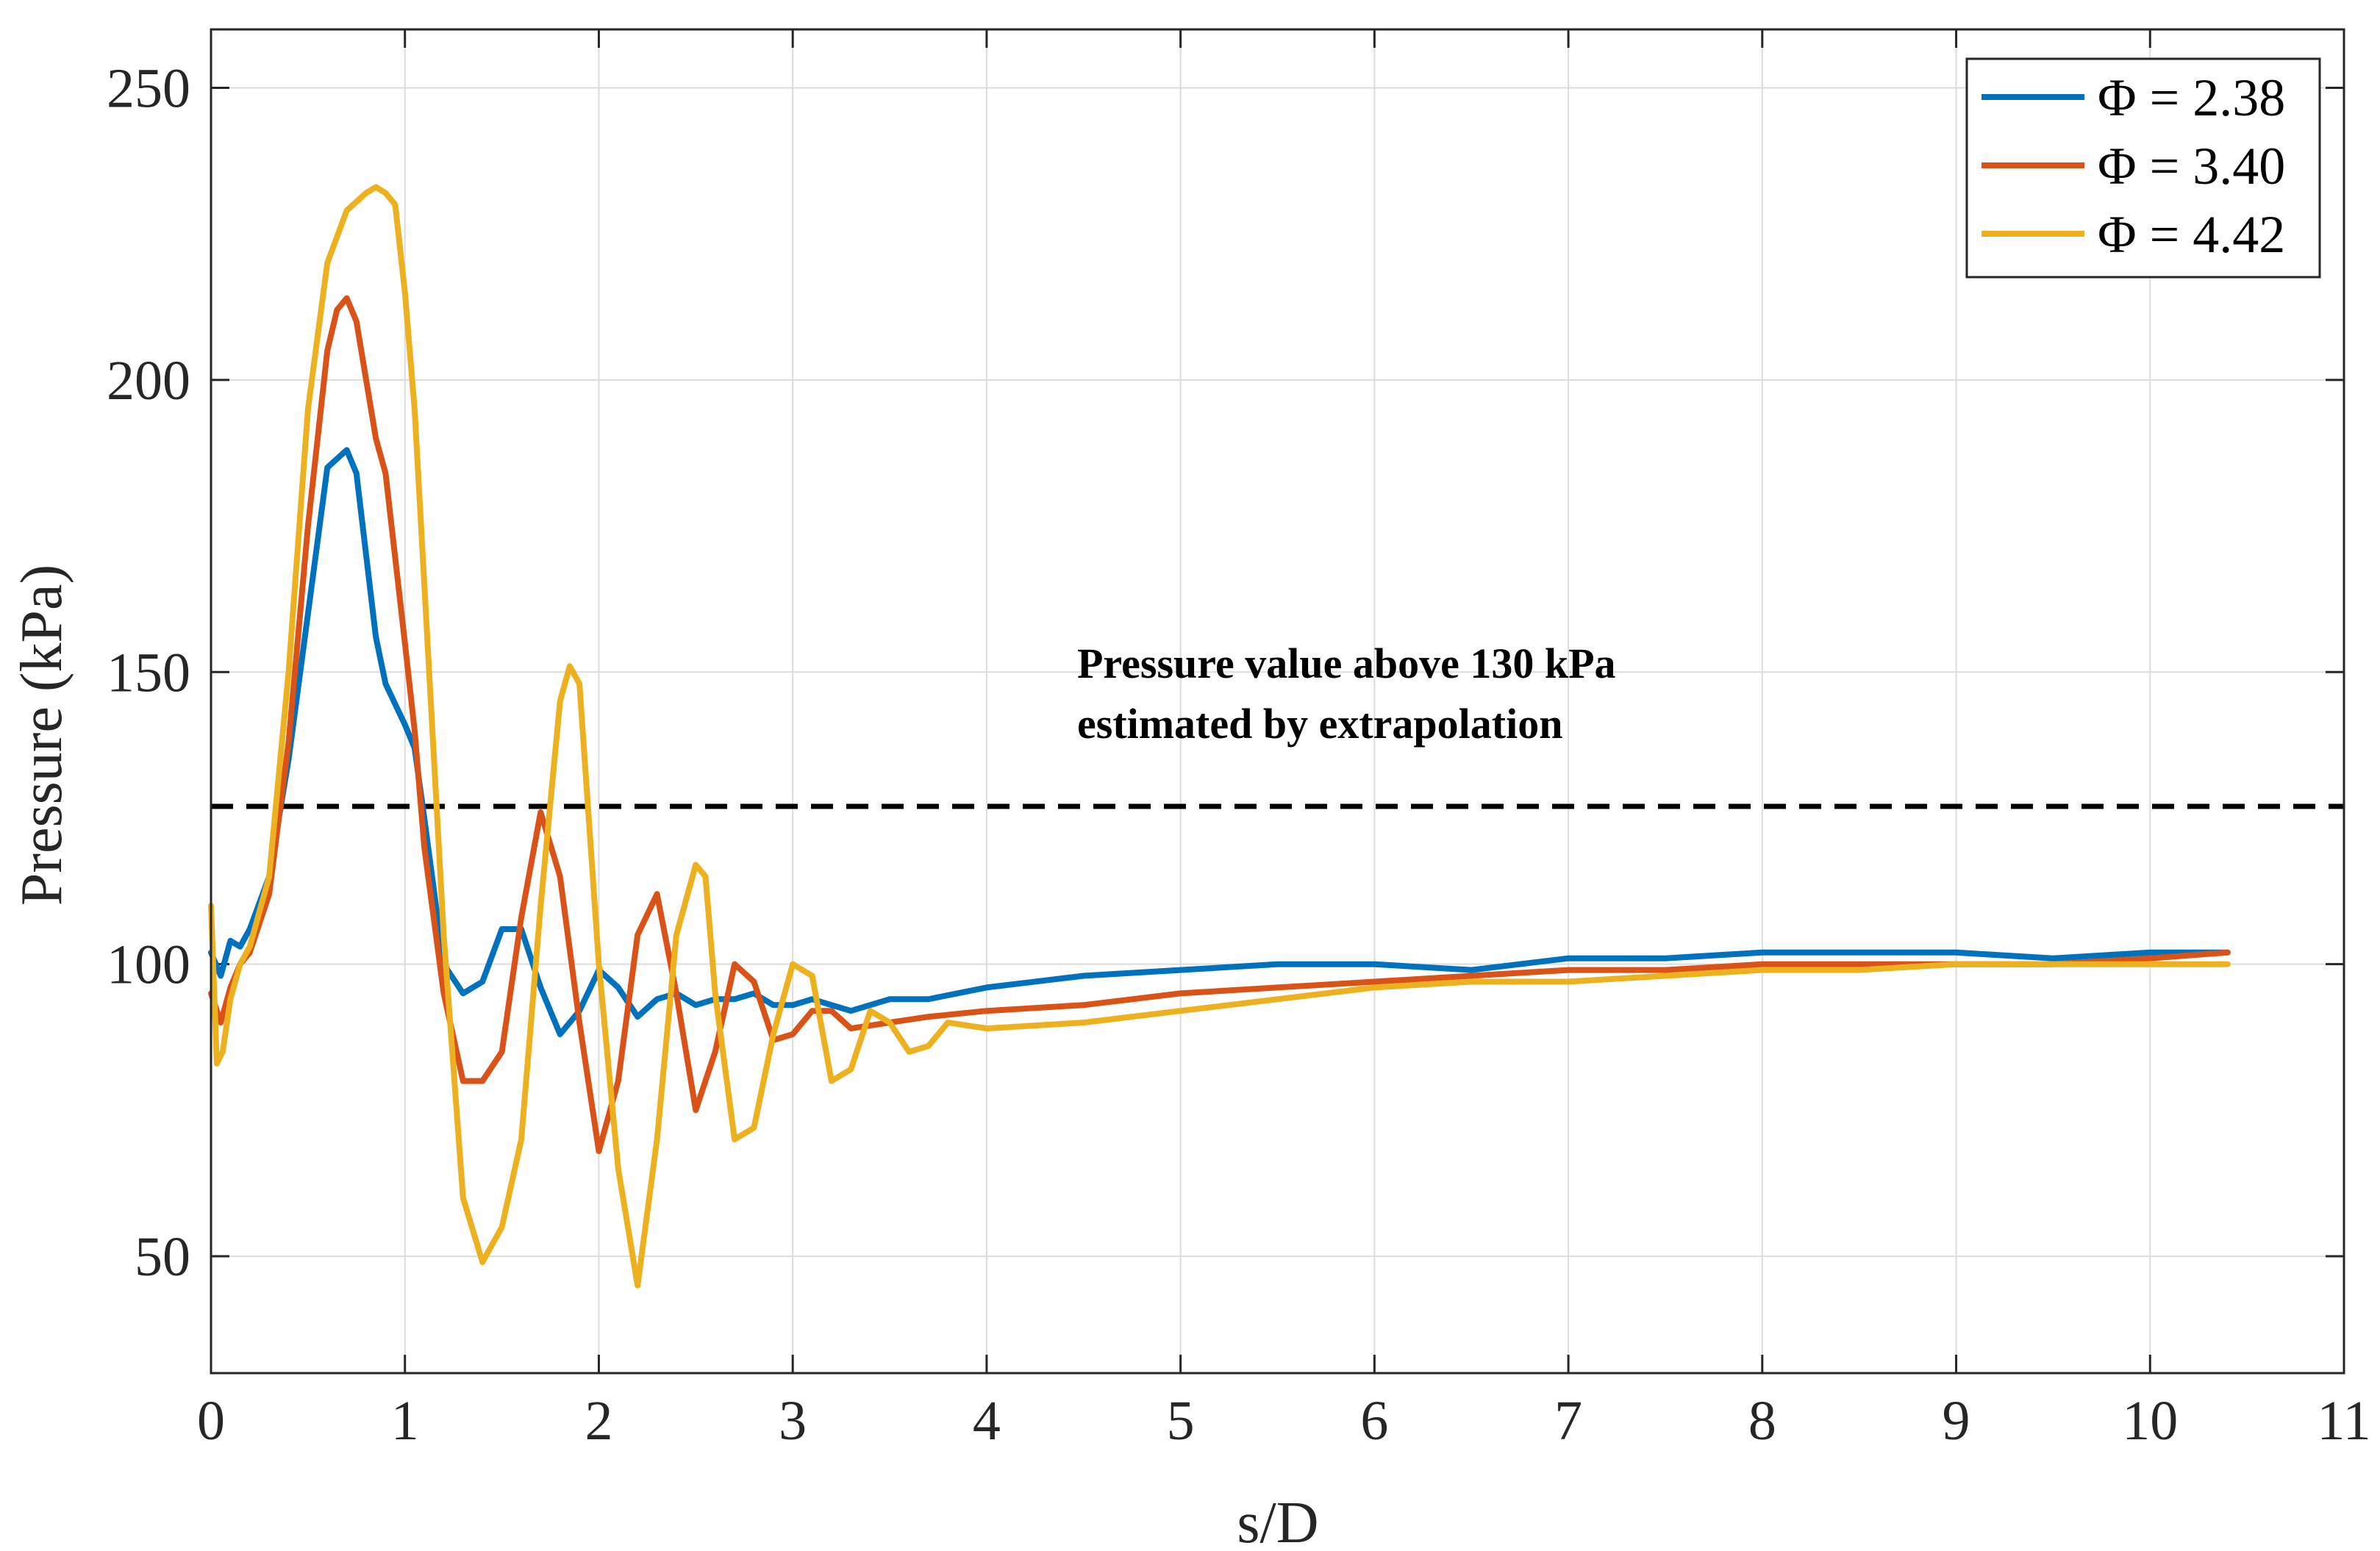  I want to click on x-tick-label: 2, so click(598, 1421).